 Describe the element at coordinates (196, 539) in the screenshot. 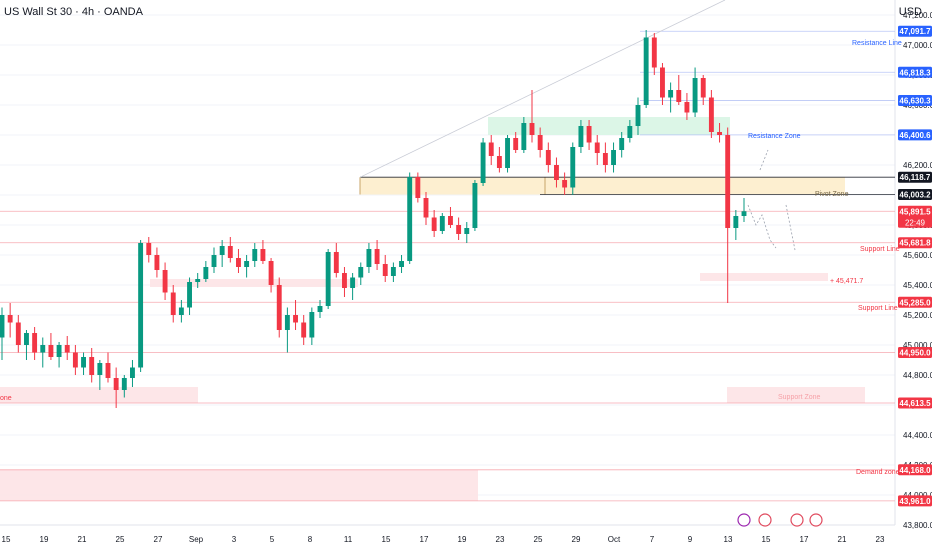

I see `x-tick-label: Sep` at that location.